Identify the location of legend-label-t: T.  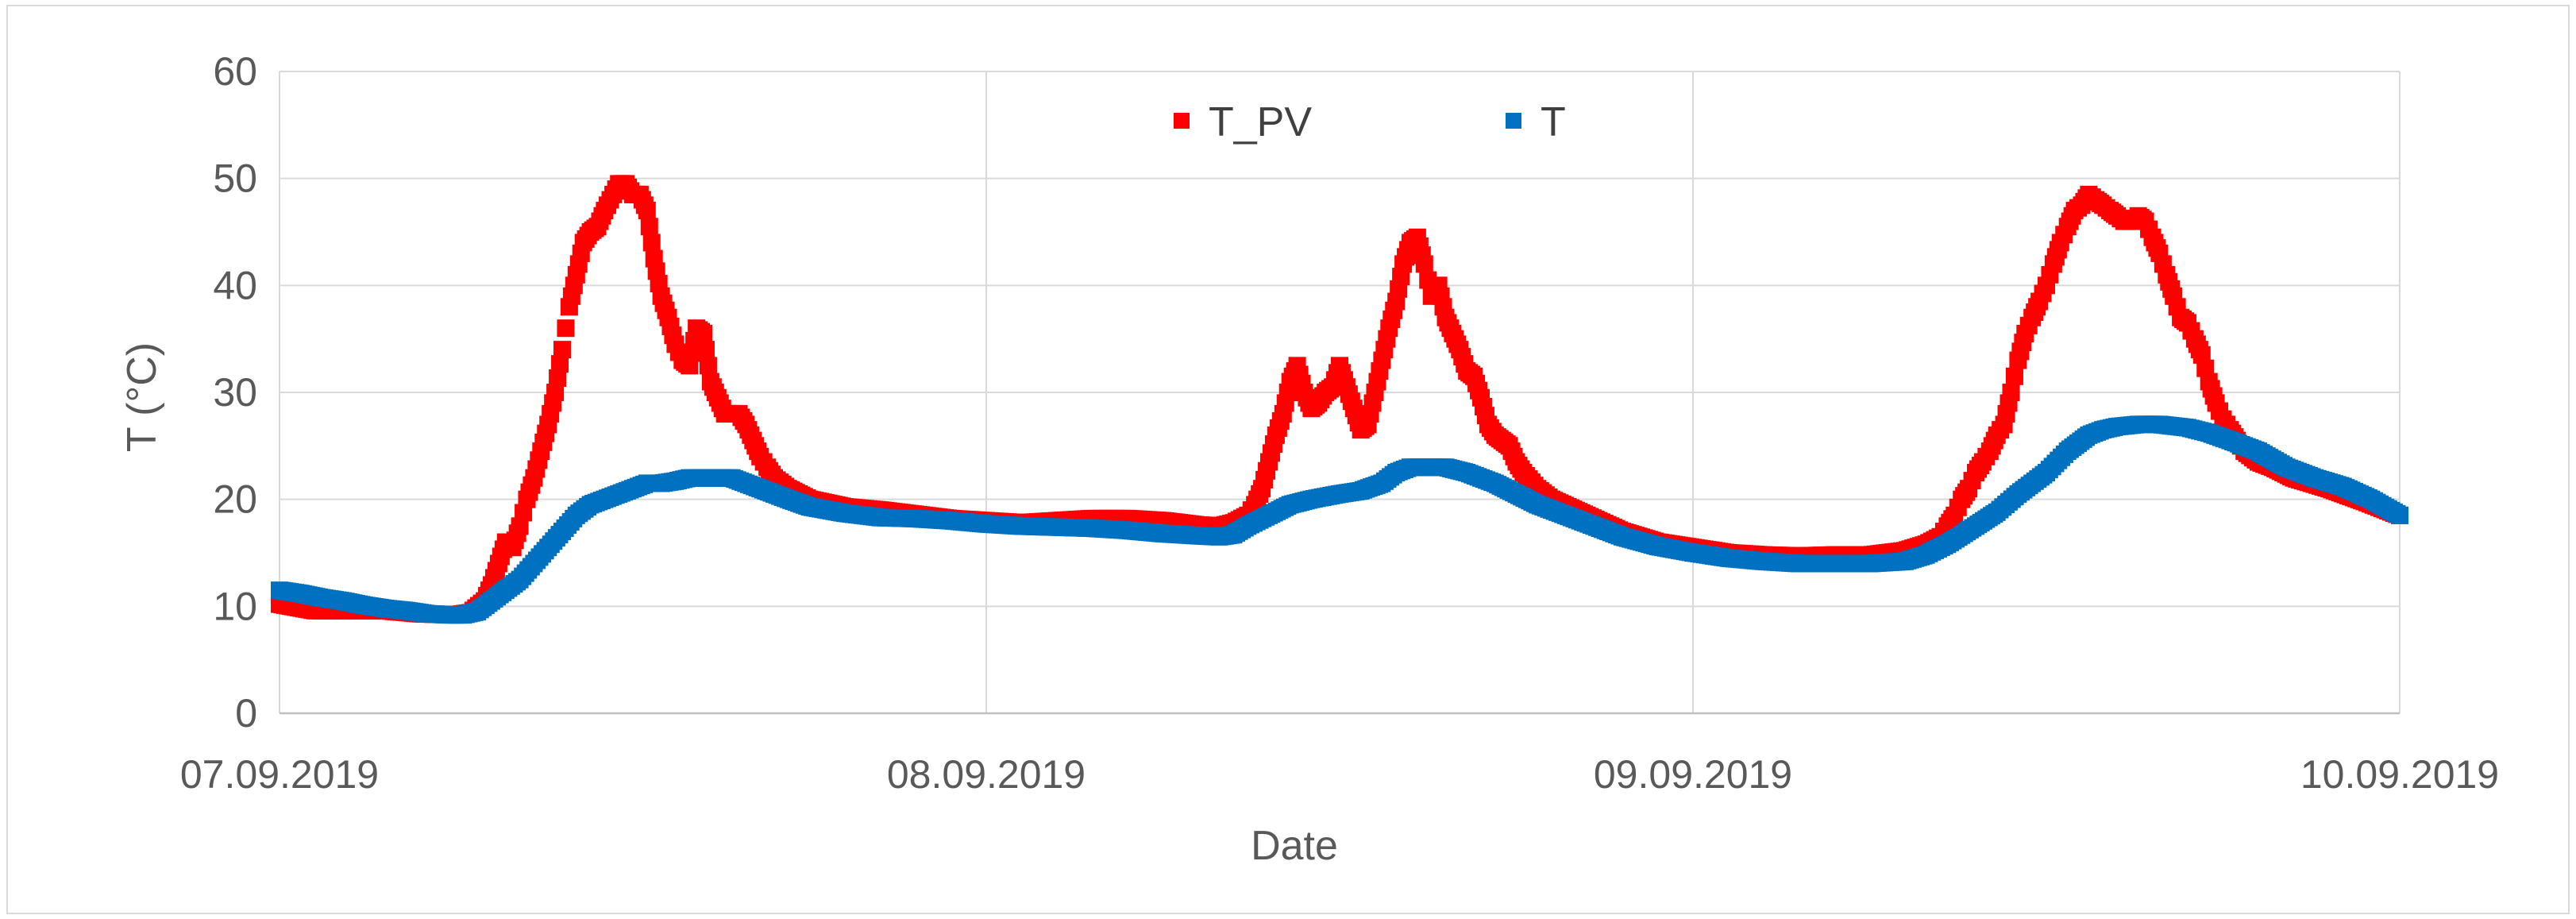
(1553, 122).